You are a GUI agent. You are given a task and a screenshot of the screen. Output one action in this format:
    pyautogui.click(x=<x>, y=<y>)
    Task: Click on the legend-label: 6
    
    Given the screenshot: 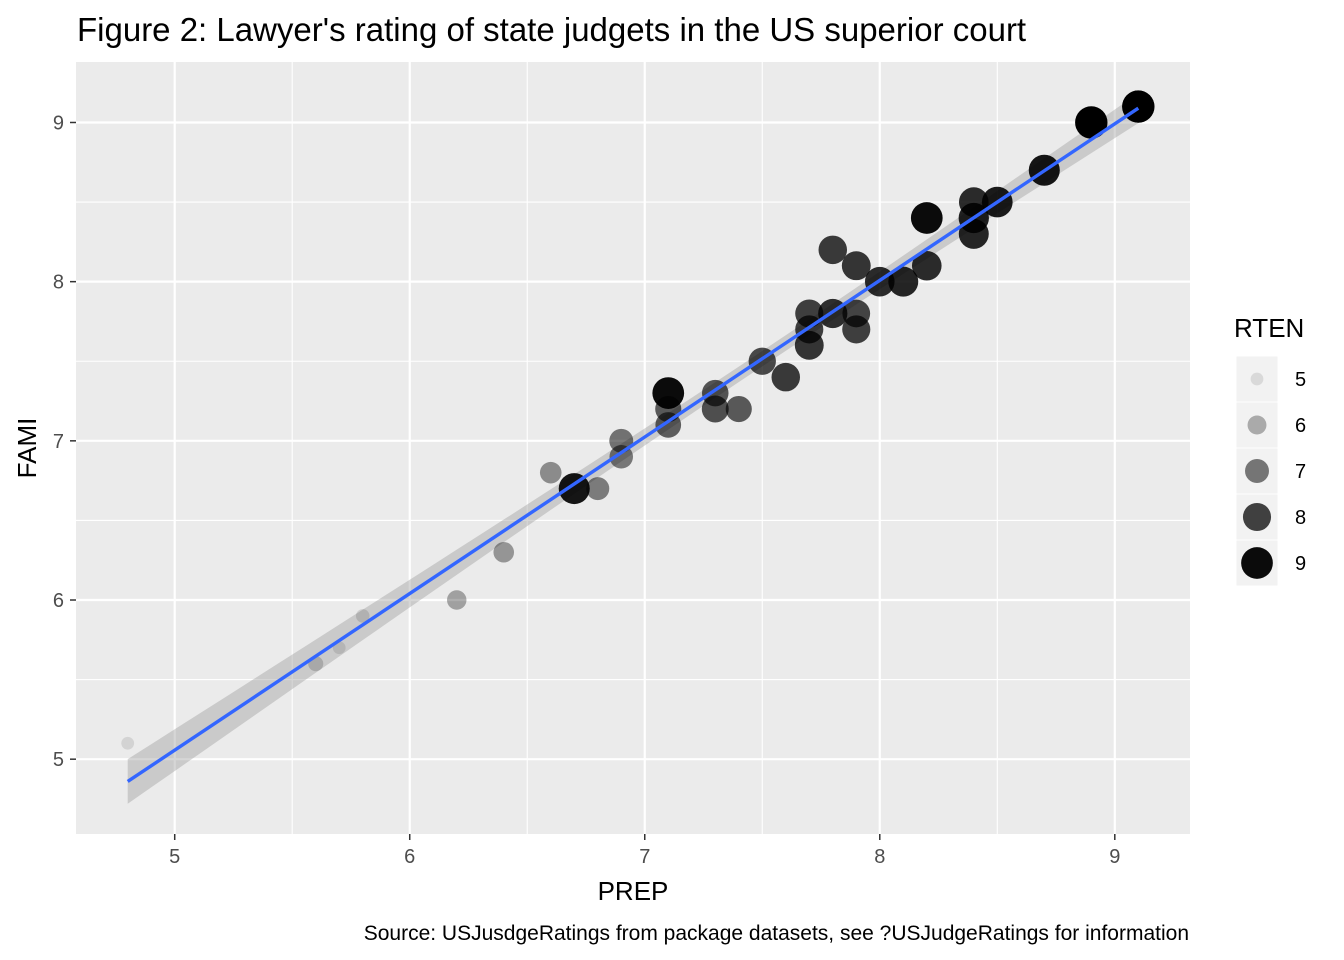 What is the action you would take?
    pyautogui.click(x=1300, y=426)
    